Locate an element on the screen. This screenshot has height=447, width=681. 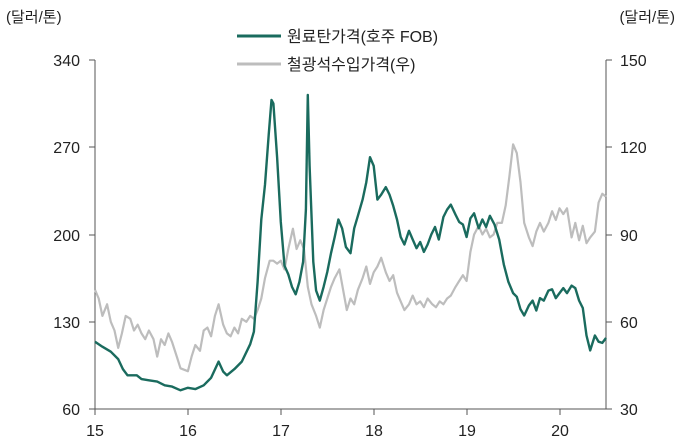
x-tick-label: 17 is located at coordinates (281, 431).